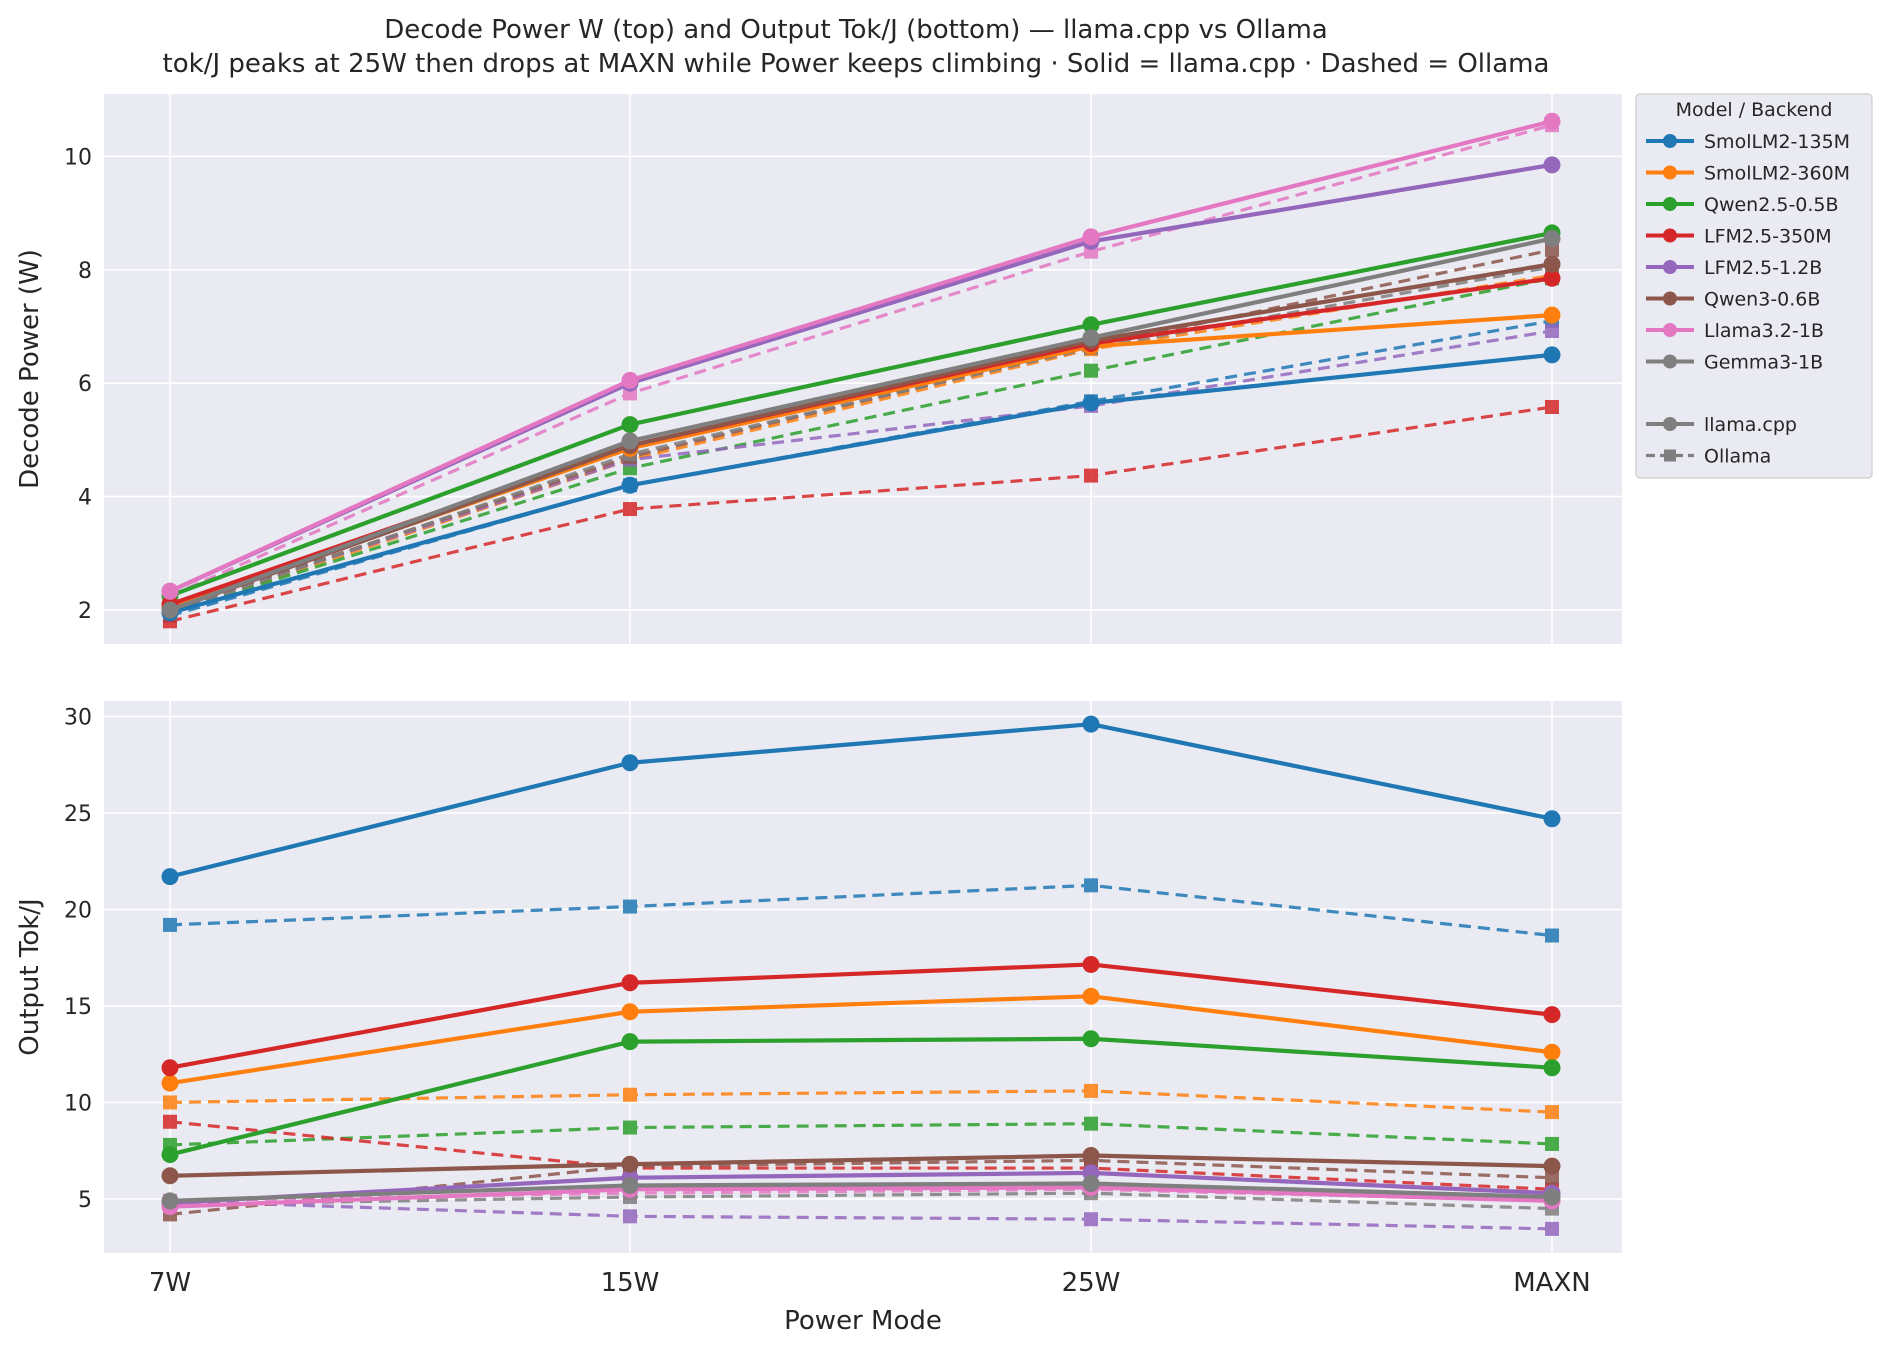 Image resolution: width=1879 pixels, height=1345 pixels. Describe the element at coordinates (170, 1283) in the screenshot. I see `x-tick-label: 7W` at that location.